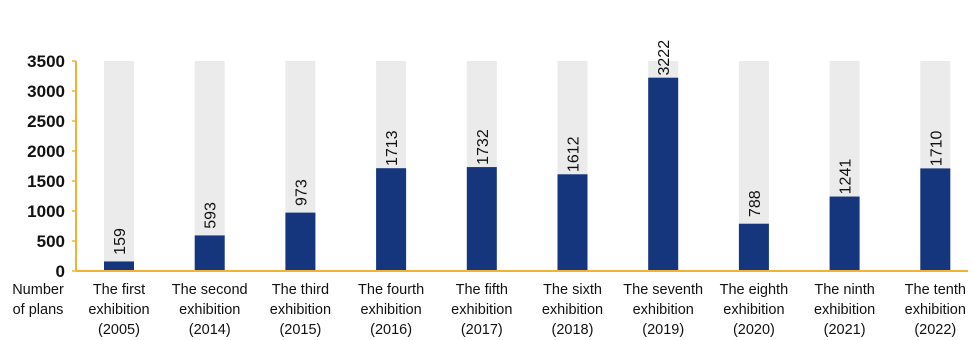  Describe the element at coordinates (844, 290) in the screenshot. I see `x-category-label-line: The ninth` at that location.